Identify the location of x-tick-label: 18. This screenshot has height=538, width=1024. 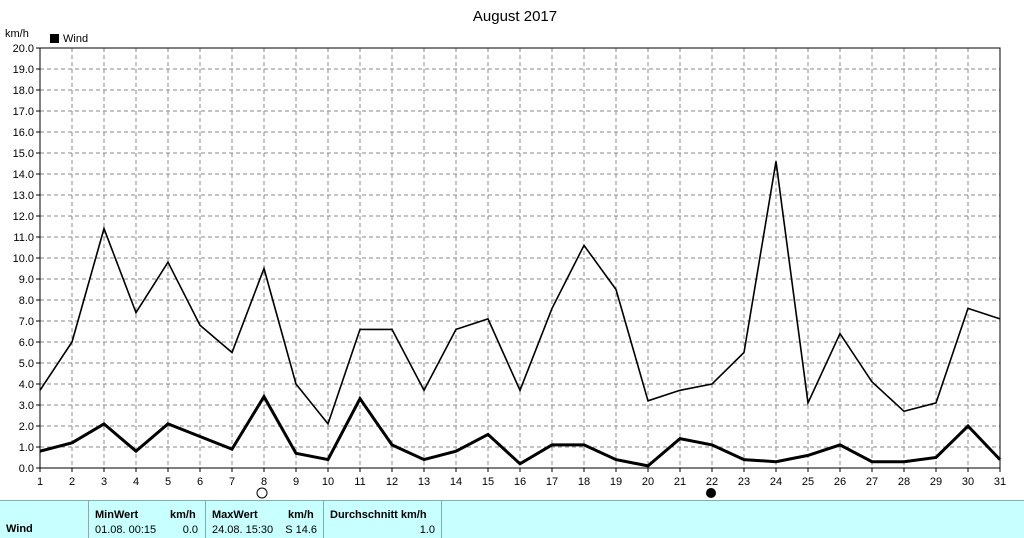
(584, 482).